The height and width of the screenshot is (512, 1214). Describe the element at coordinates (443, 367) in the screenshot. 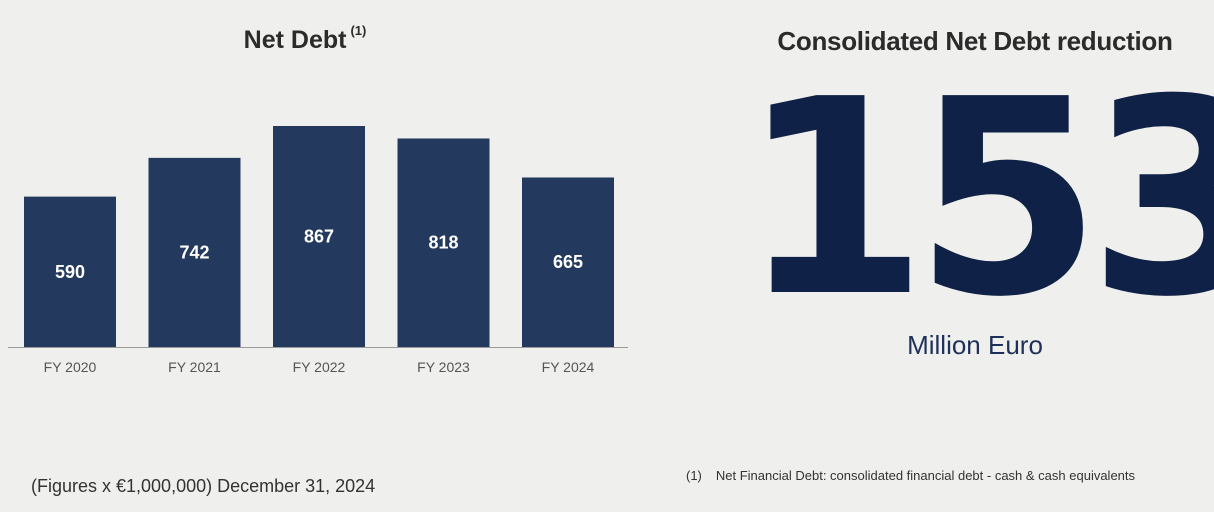

I see `x-tick-label: FY 2023` at that location.